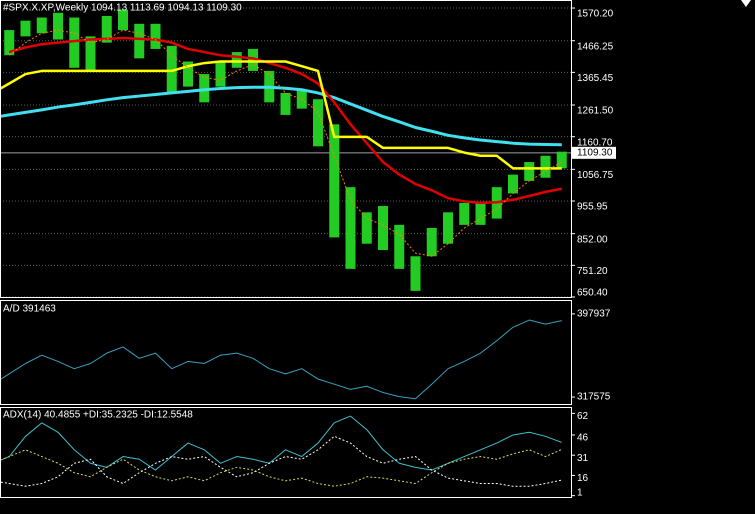  I want to click on y-tick-label: 751.20, so click(592, 271).